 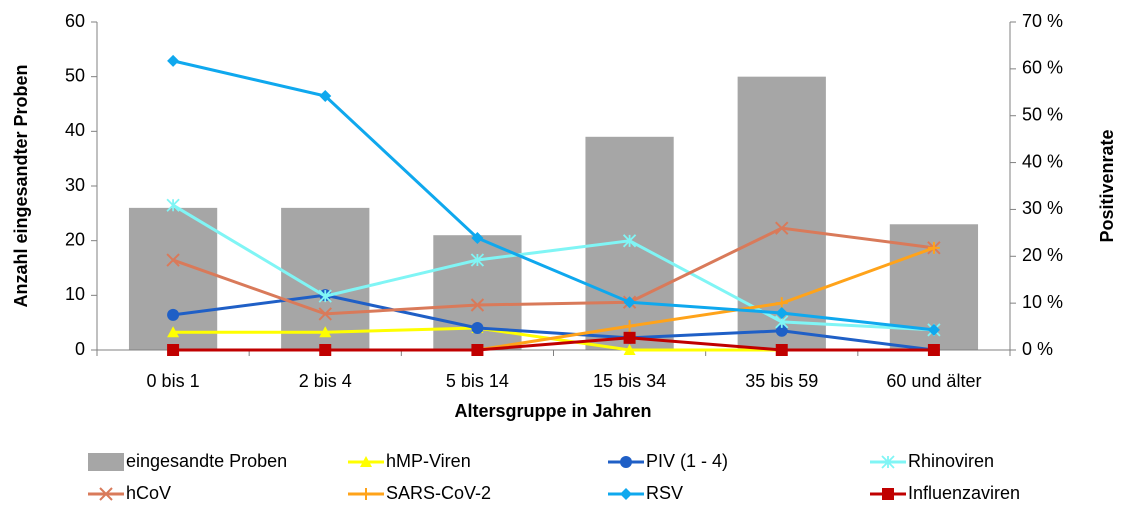 I want to click on y2-tick-label: 20 %, so click(x=1042, y=255).